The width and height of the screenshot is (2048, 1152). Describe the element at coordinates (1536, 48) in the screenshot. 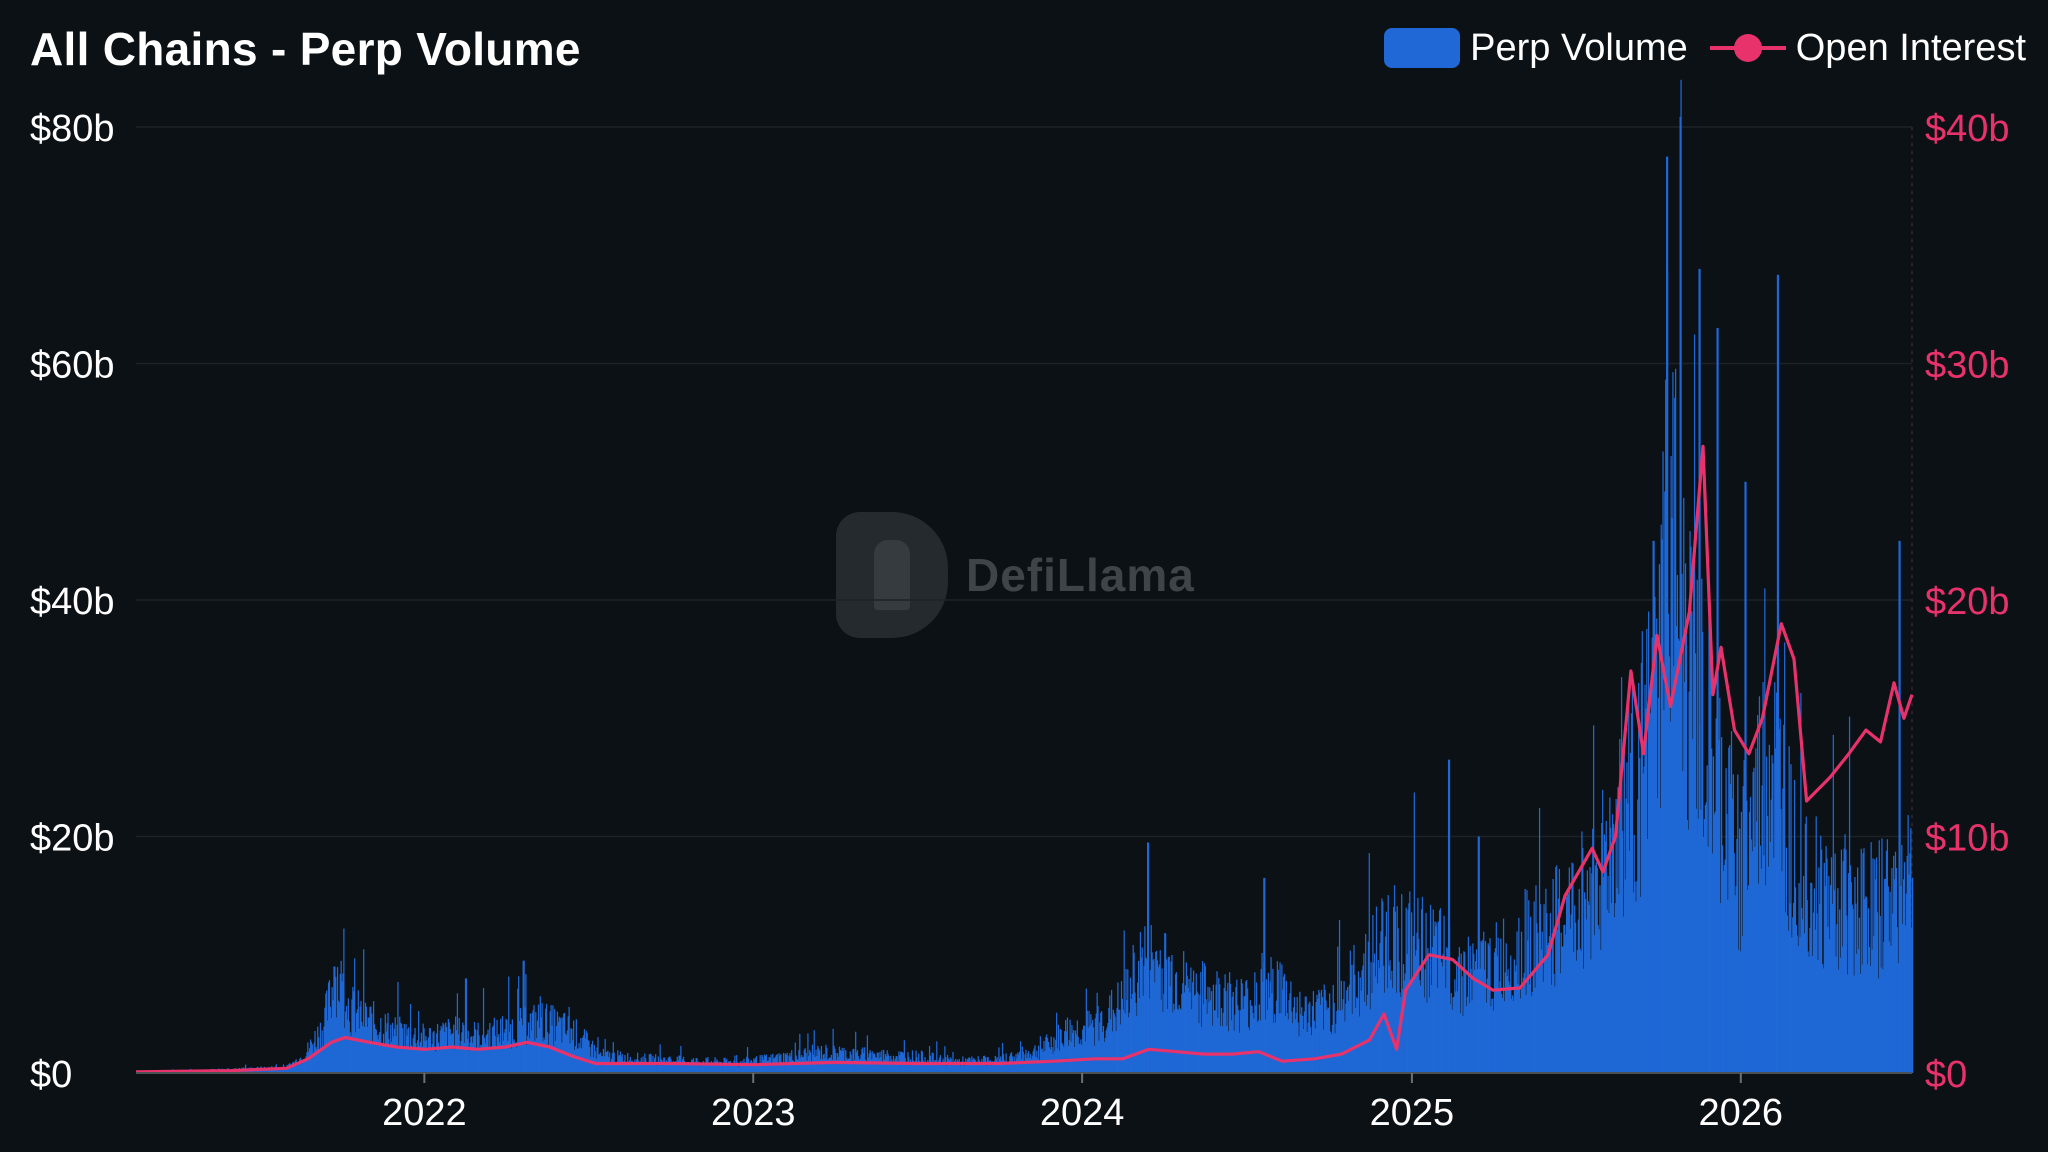

I see `legend-item-perp-volume: Perp Volume` at that location.